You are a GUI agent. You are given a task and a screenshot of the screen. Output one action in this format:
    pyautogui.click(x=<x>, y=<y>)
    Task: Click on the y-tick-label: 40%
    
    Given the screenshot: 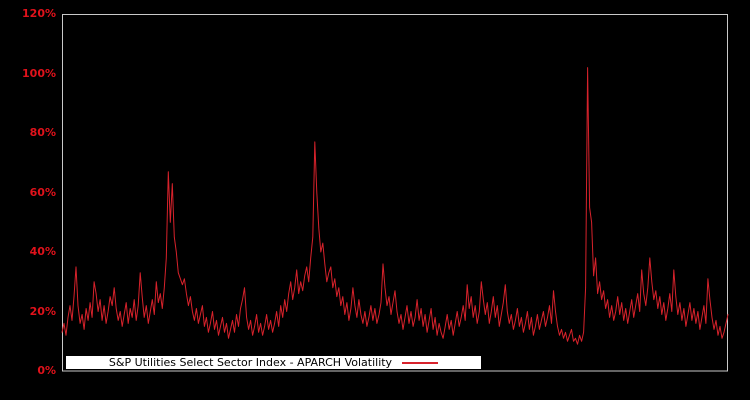 What is the action you would take?
    pyautogui.click(x=42, y=251)
    